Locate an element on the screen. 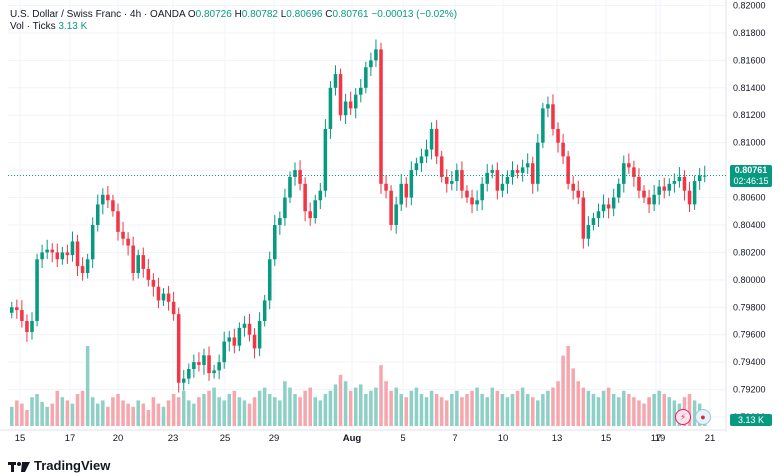 This screenshot has width=780, height=473. open-label: O is located at coordinates (192, 14).